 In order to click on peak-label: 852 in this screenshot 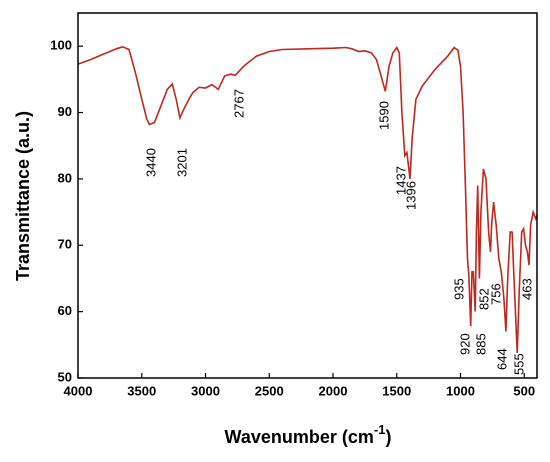, I will do `click(483, 299)`.